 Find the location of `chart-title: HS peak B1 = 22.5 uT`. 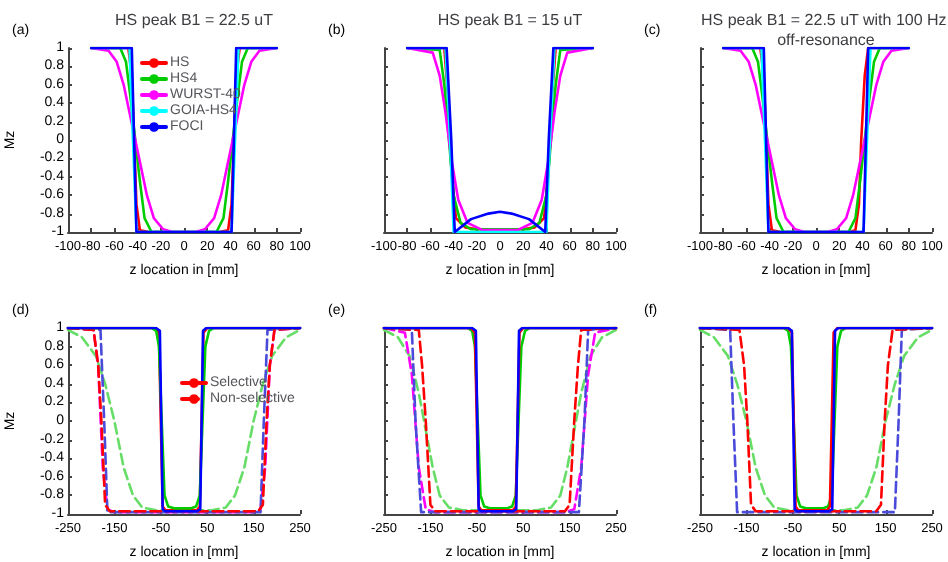

chart-title: HS peak B1 = 22.5 uT is located at coordinates (194, 20).